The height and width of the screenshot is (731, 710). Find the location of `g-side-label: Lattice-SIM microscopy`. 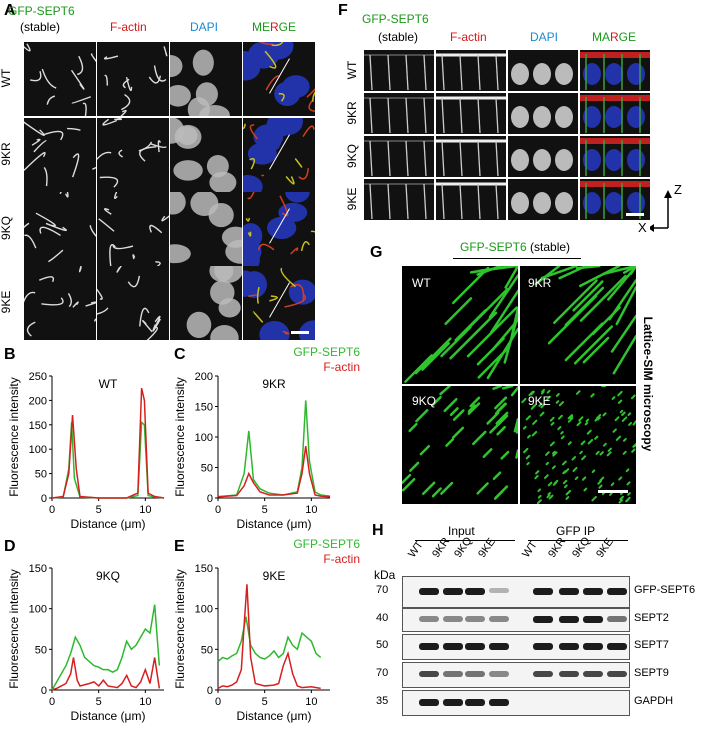

g-side-label: Lattice-SIM microscopy is located at coordinates (648, 384).